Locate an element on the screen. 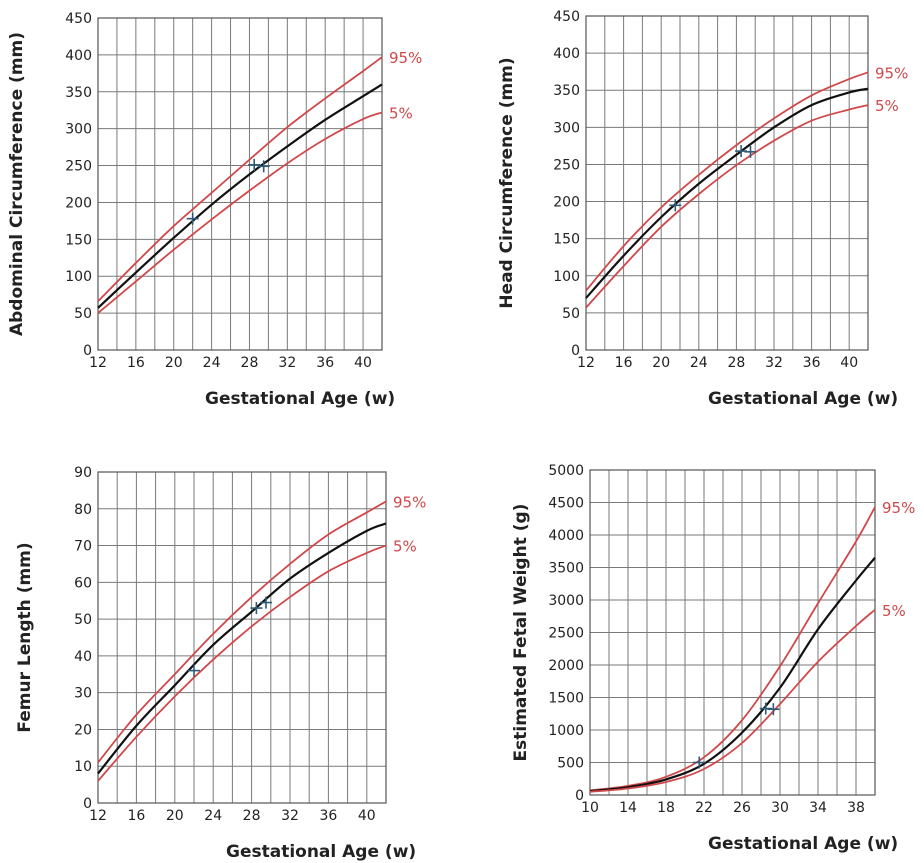 This screenshot has width=924, height=863. y-axis-title: Femur Length (mm) is located at coordinates (25, 637).